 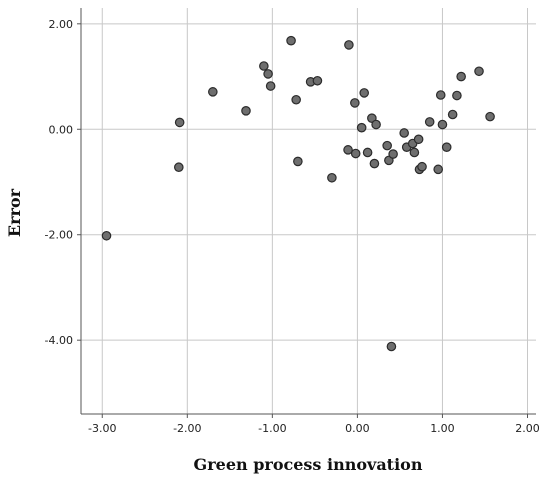 I want to click on y-axis-title: Error, so click(x=14, y=212).